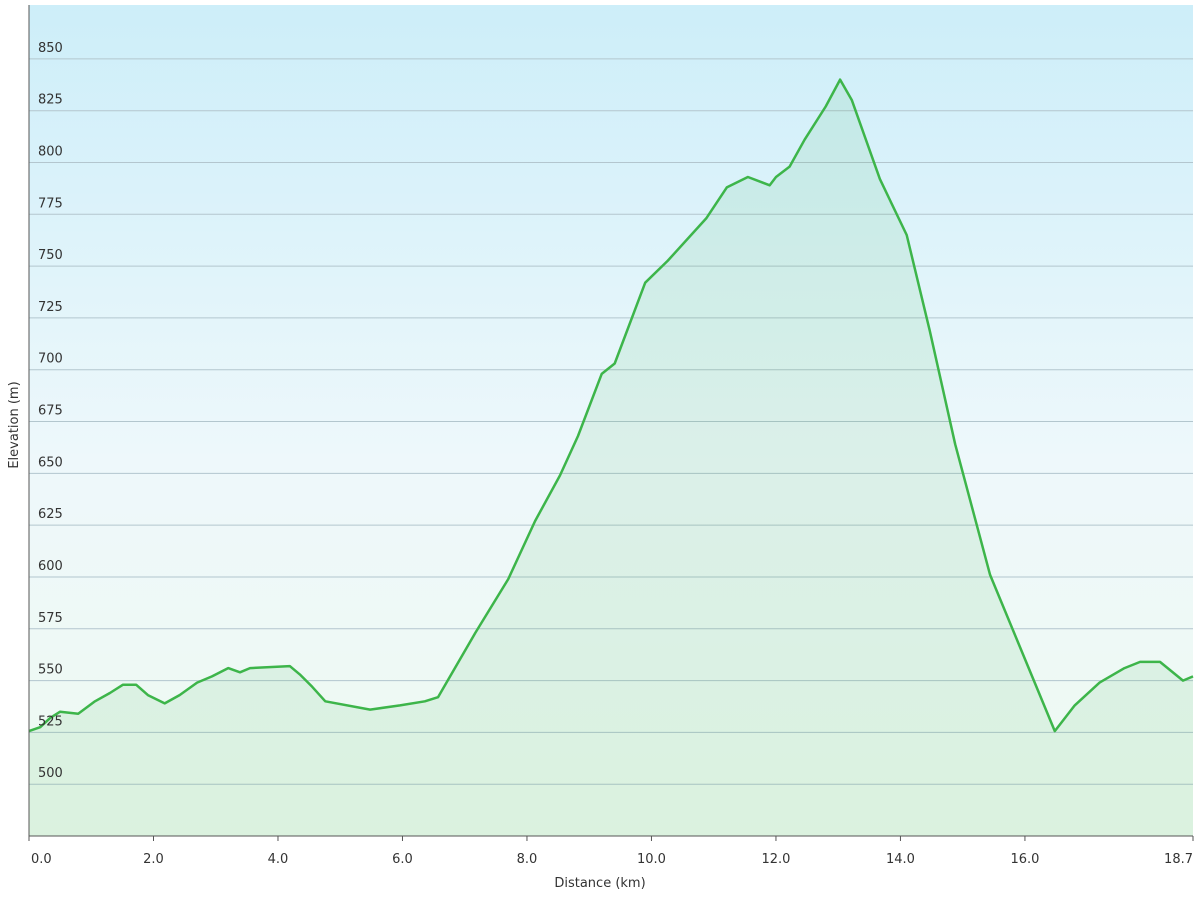 The width and height of the screenshot is (1200, 900). Describe the element at coordinates (1024, 859) in the screenshot. I see `x-tick-label: 16.0` at that location.